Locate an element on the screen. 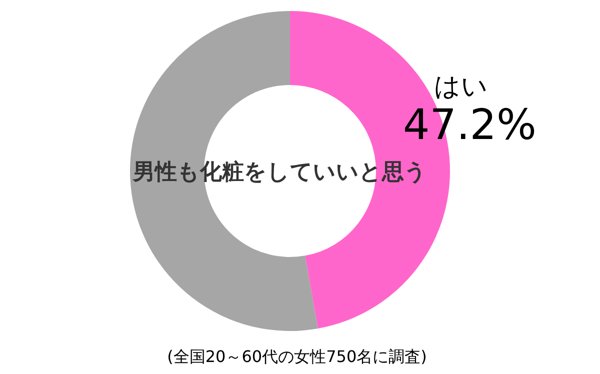 Image resolution: width=600 pixels, height=374 pixels. slice-label: はい is located at coordinates (461, 87).